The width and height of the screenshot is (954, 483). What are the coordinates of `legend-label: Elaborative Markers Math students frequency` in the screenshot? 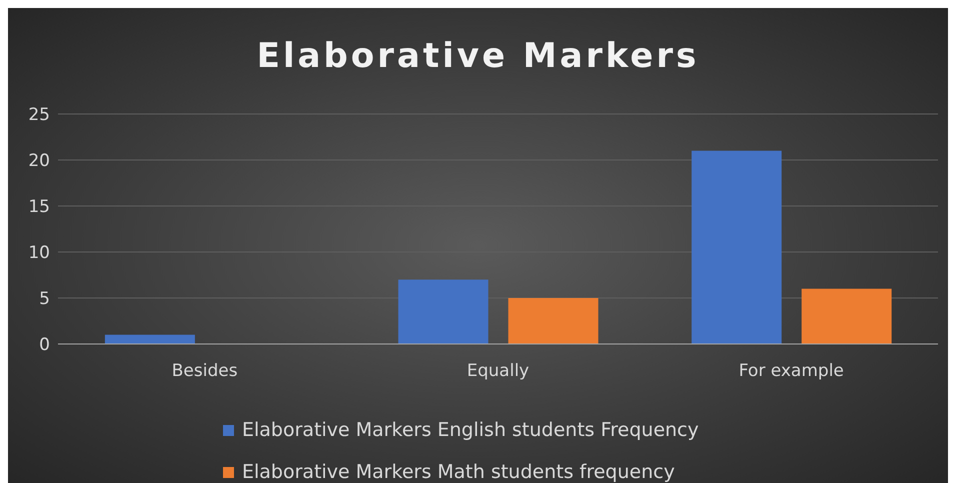 It's located at (458, 472).